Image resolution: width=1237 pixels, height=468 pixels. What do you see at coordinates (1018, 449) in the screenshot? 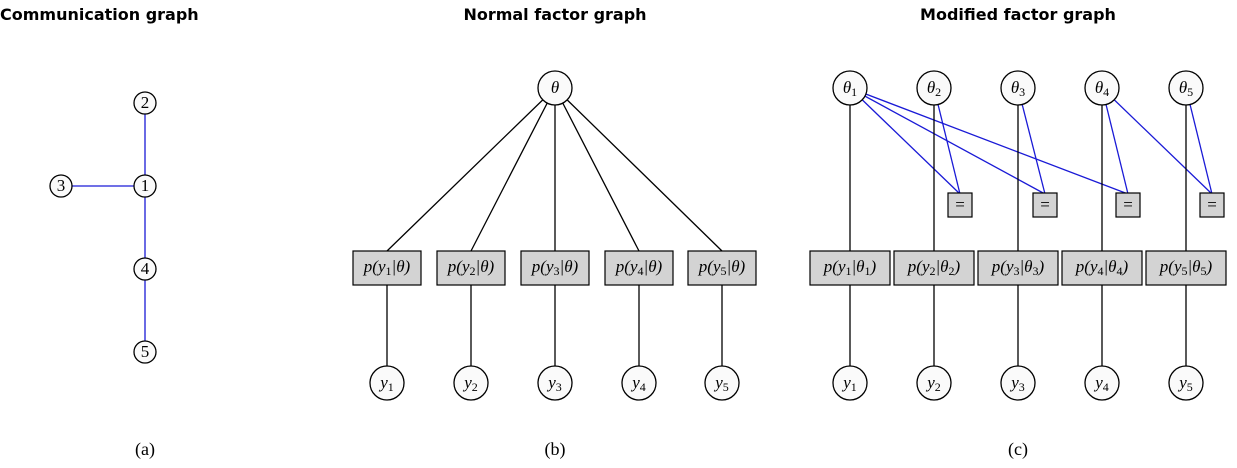
I see `panel-caption: (c)` at bounding box center [1018, 449].